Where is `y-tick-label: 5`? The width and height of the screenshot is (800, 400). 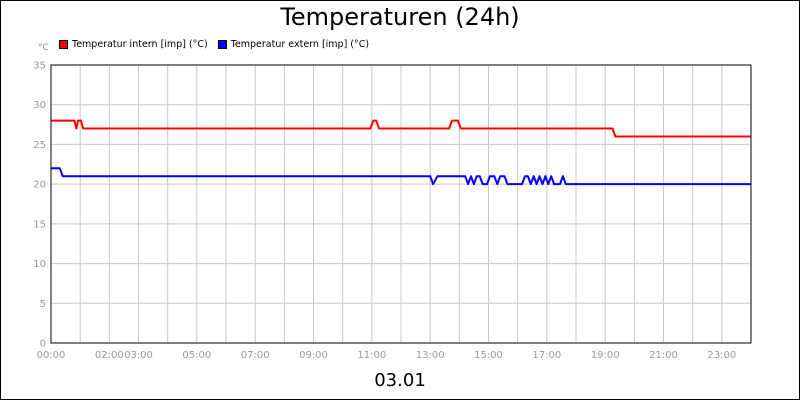
y-tick-label: 5 is located at coordinates (43, 304).